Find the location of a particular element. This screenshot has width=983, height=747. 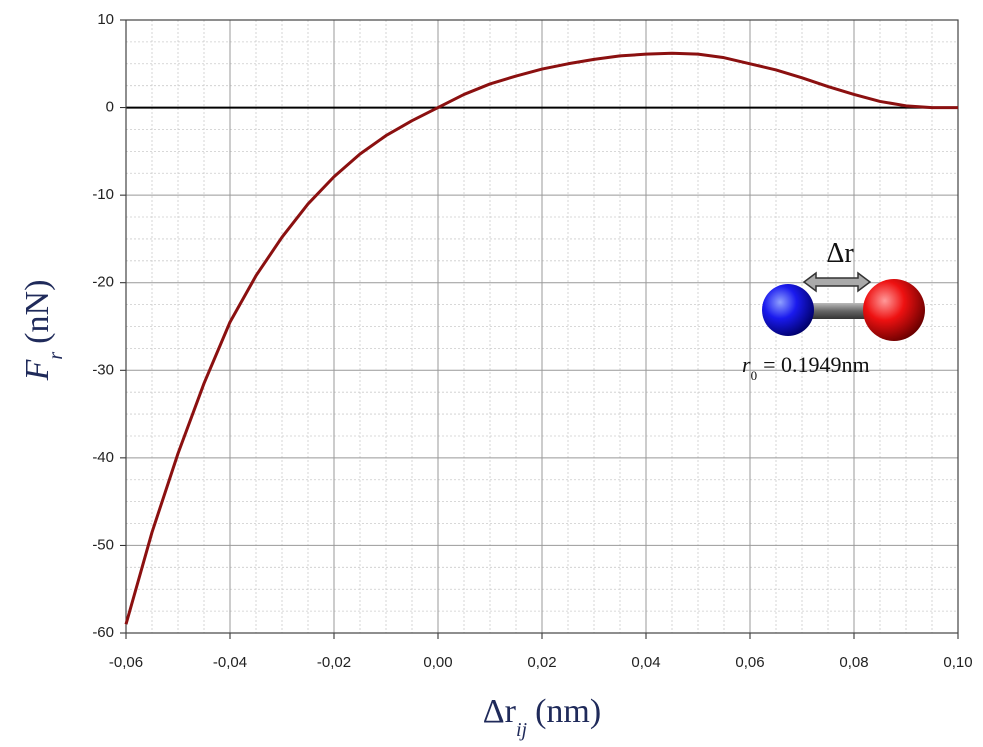

y-symbol: F is located at coordinates (37, 369).